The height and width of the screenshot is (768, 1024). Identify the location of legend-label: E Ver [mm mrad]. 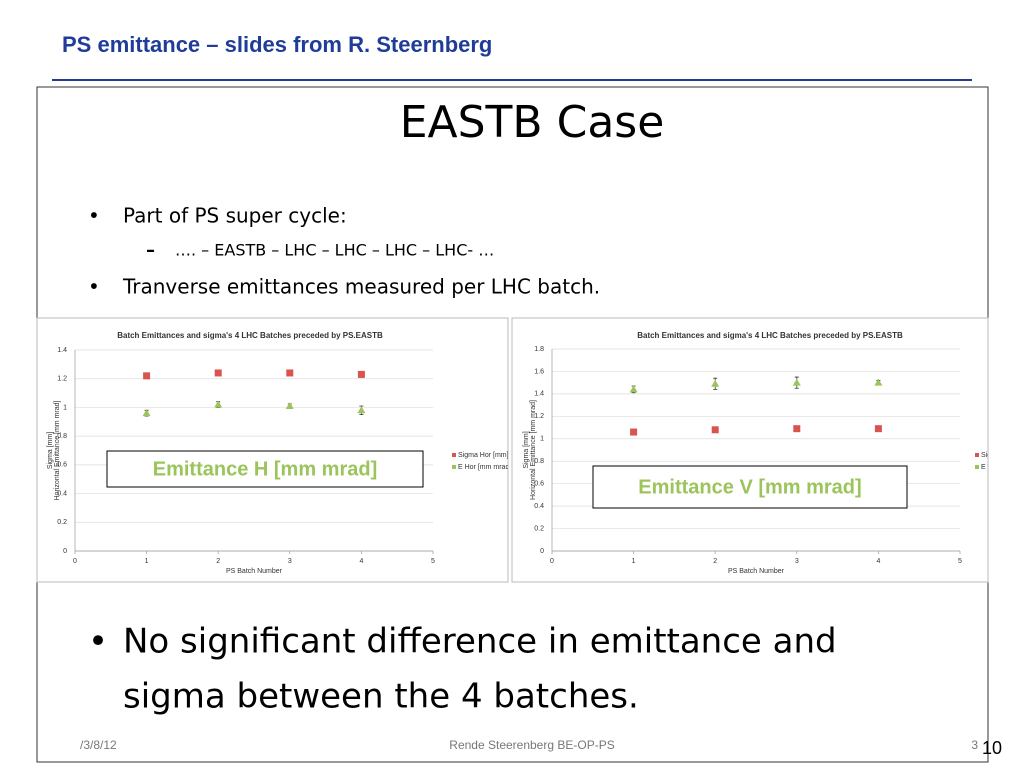
(1002, 467).